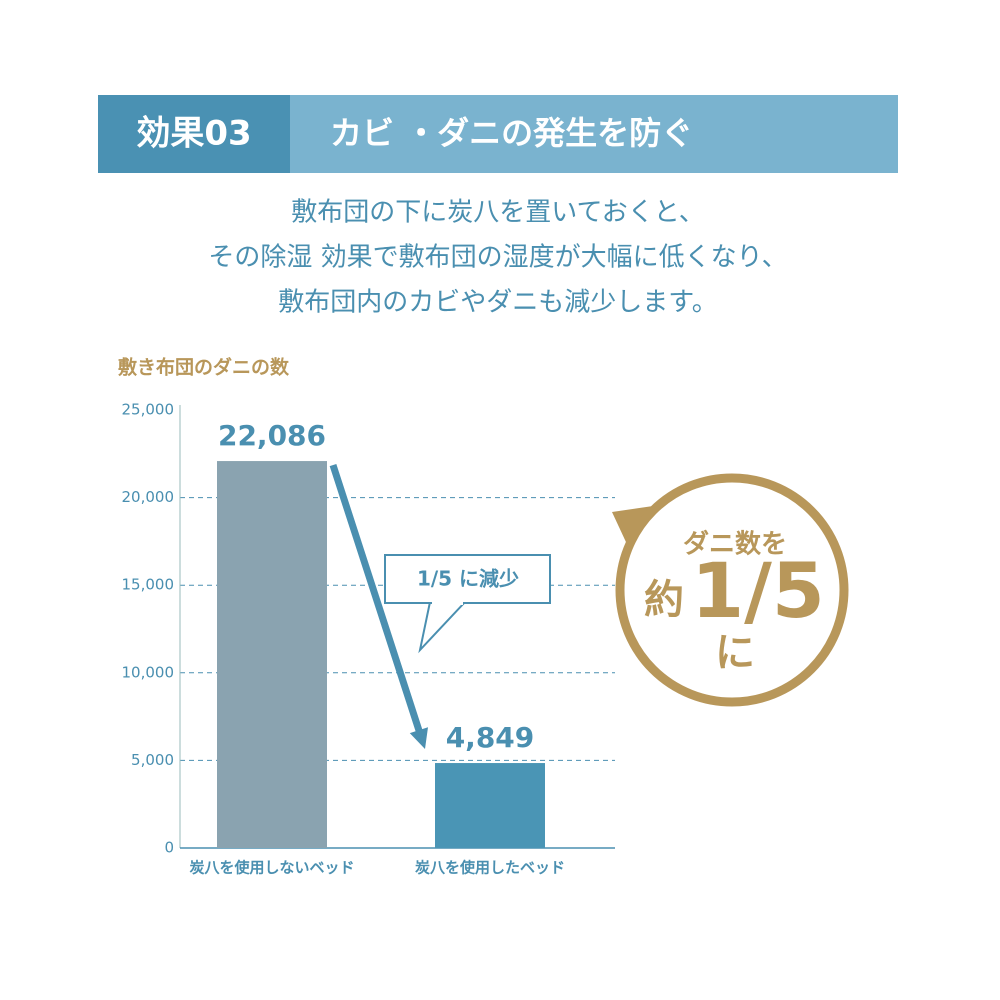  I want to click on subtitle-line: 敷布団の下に炭八を置いておくと、, so click(497, 213).